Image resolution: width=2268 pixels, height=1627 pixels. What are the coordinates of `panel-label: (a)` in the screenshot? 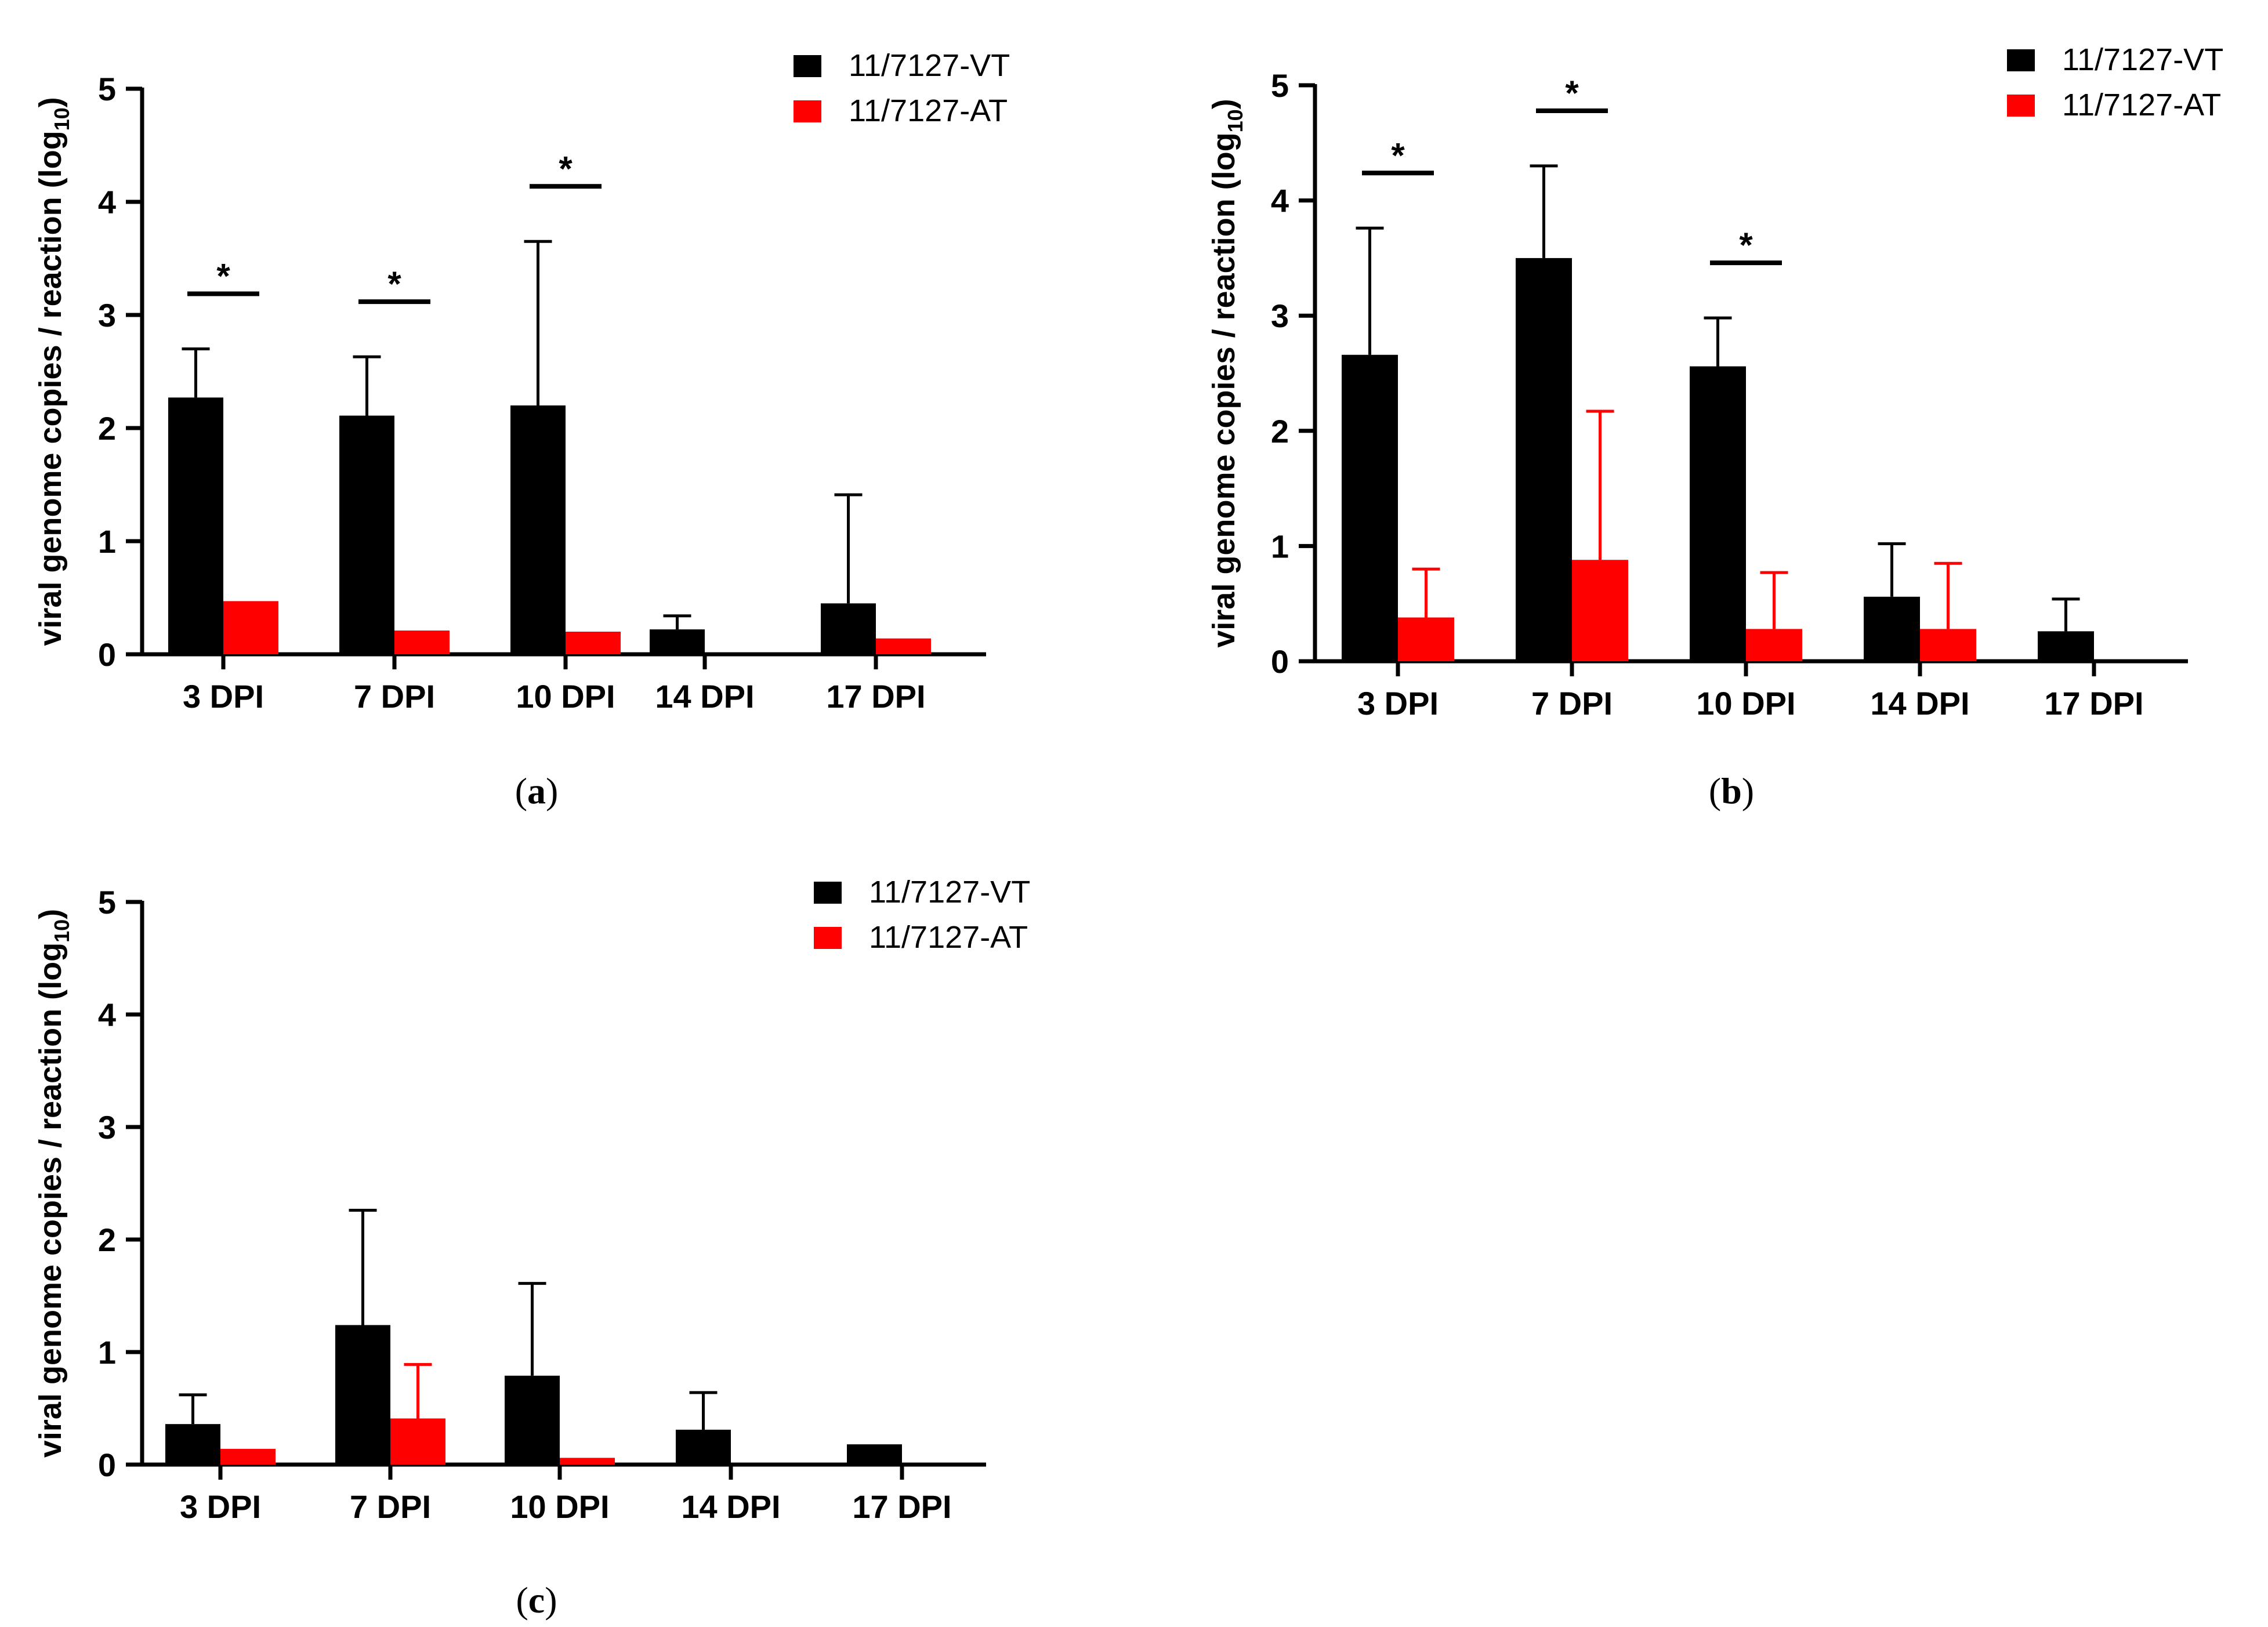 It's located at (537, 790).